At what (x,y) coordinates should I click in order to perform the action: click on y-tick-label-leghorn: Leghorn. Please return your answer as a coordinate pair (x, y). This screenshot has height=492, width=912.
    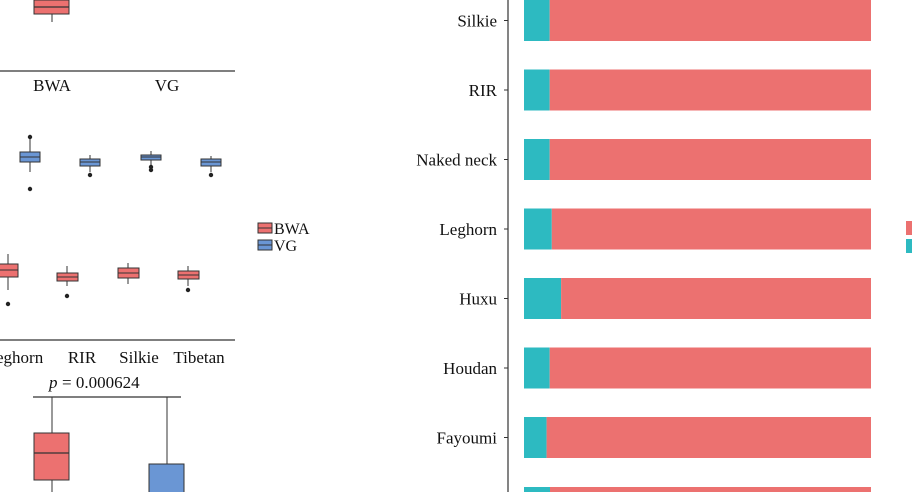
    Looking at the image, I should click on (468, 229).